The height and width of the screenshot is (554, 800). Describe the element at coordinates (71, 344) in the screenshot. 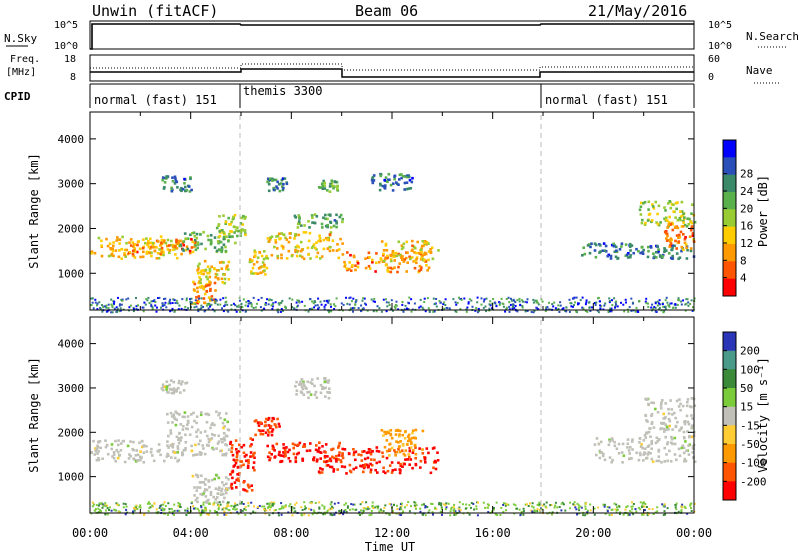

I see `y-tick-label: 4000` at that location.